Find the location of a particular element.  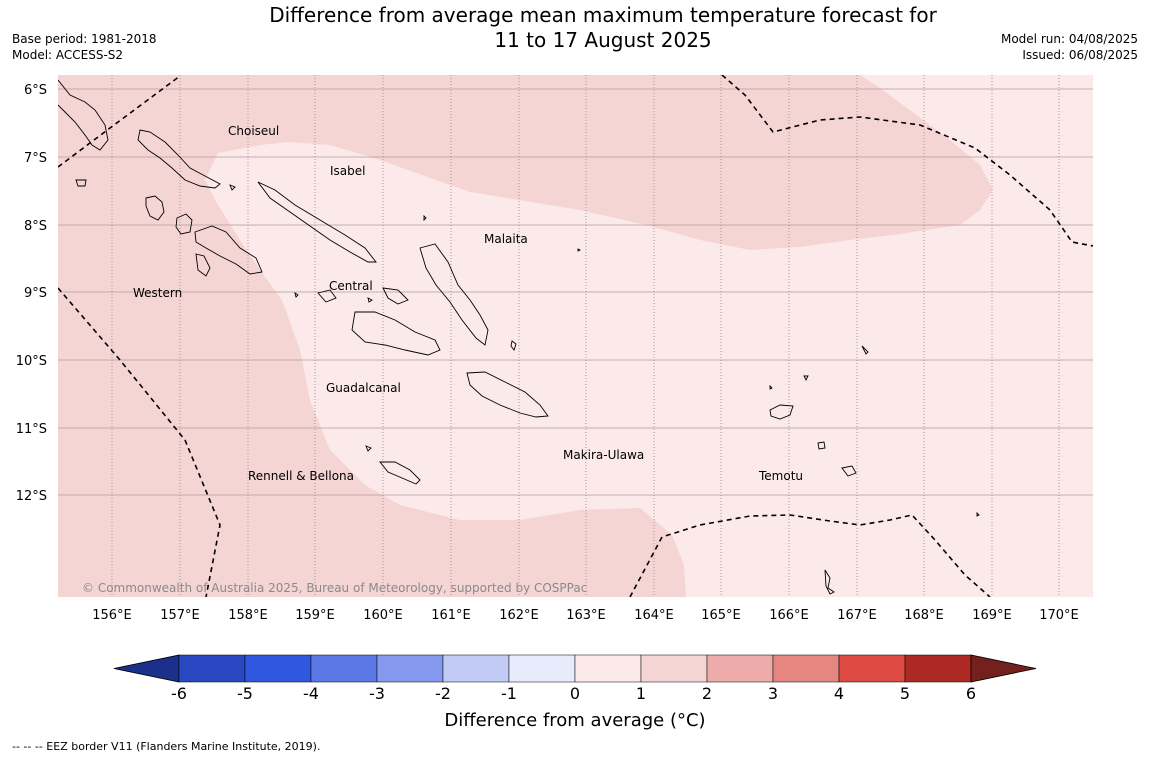

colorbar-label: Difference from average (°C) is located at coordinates (575, 720).